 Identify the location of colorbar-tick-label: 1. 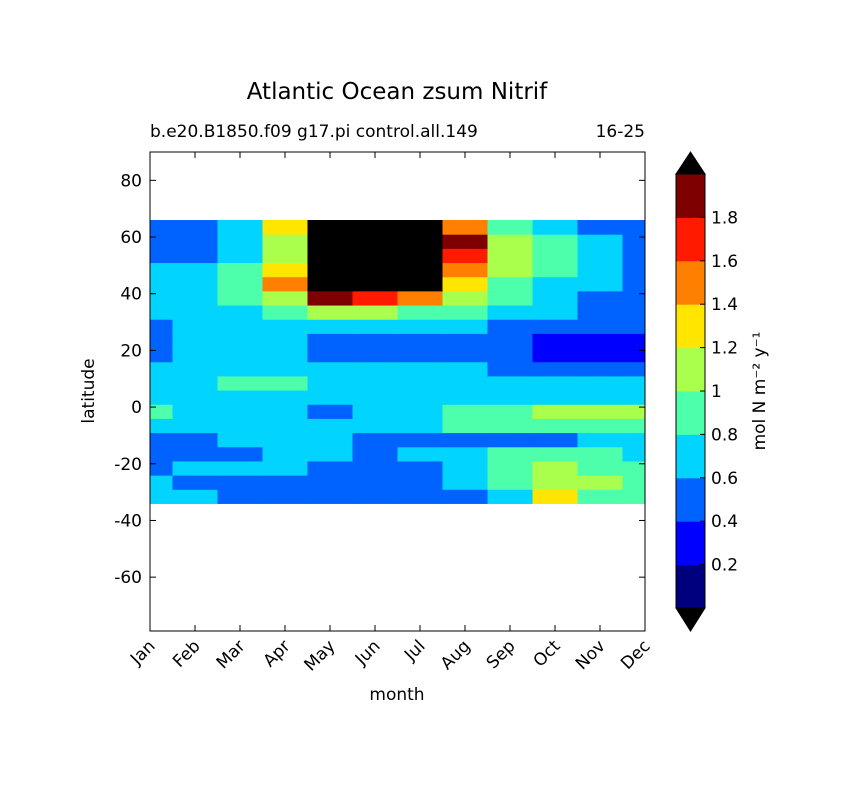
(716, 392).